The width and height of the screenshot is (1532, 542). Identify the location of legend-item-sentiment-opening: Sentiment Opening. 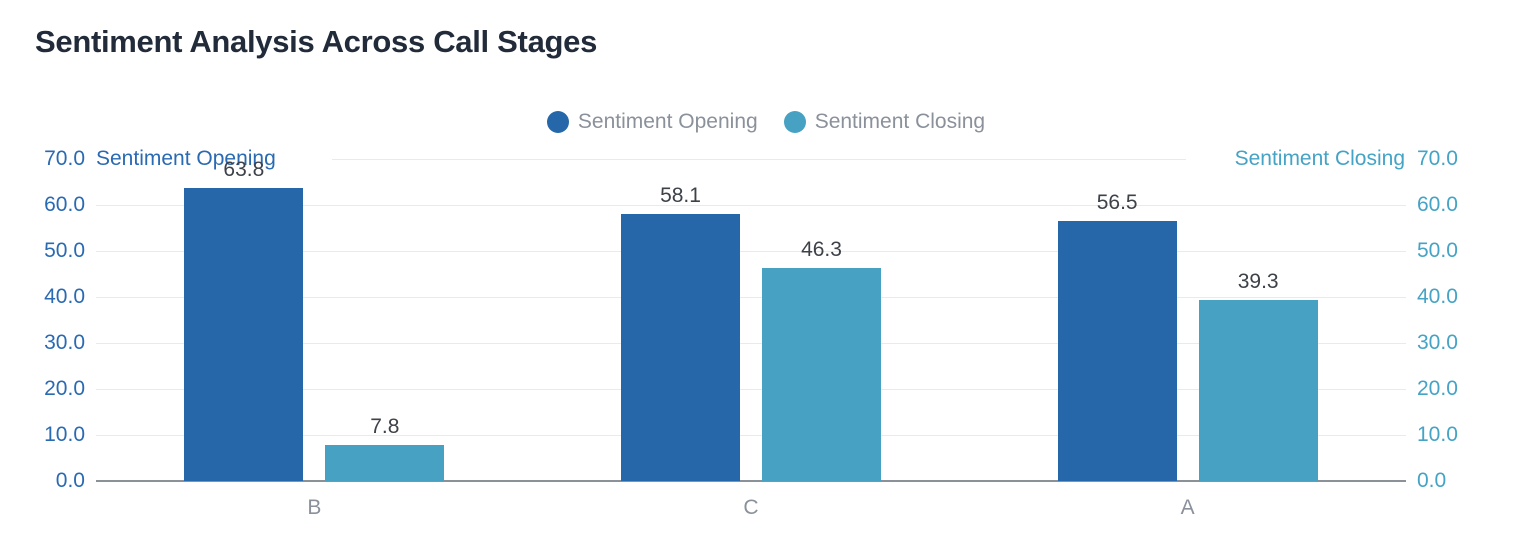
(652, 122).